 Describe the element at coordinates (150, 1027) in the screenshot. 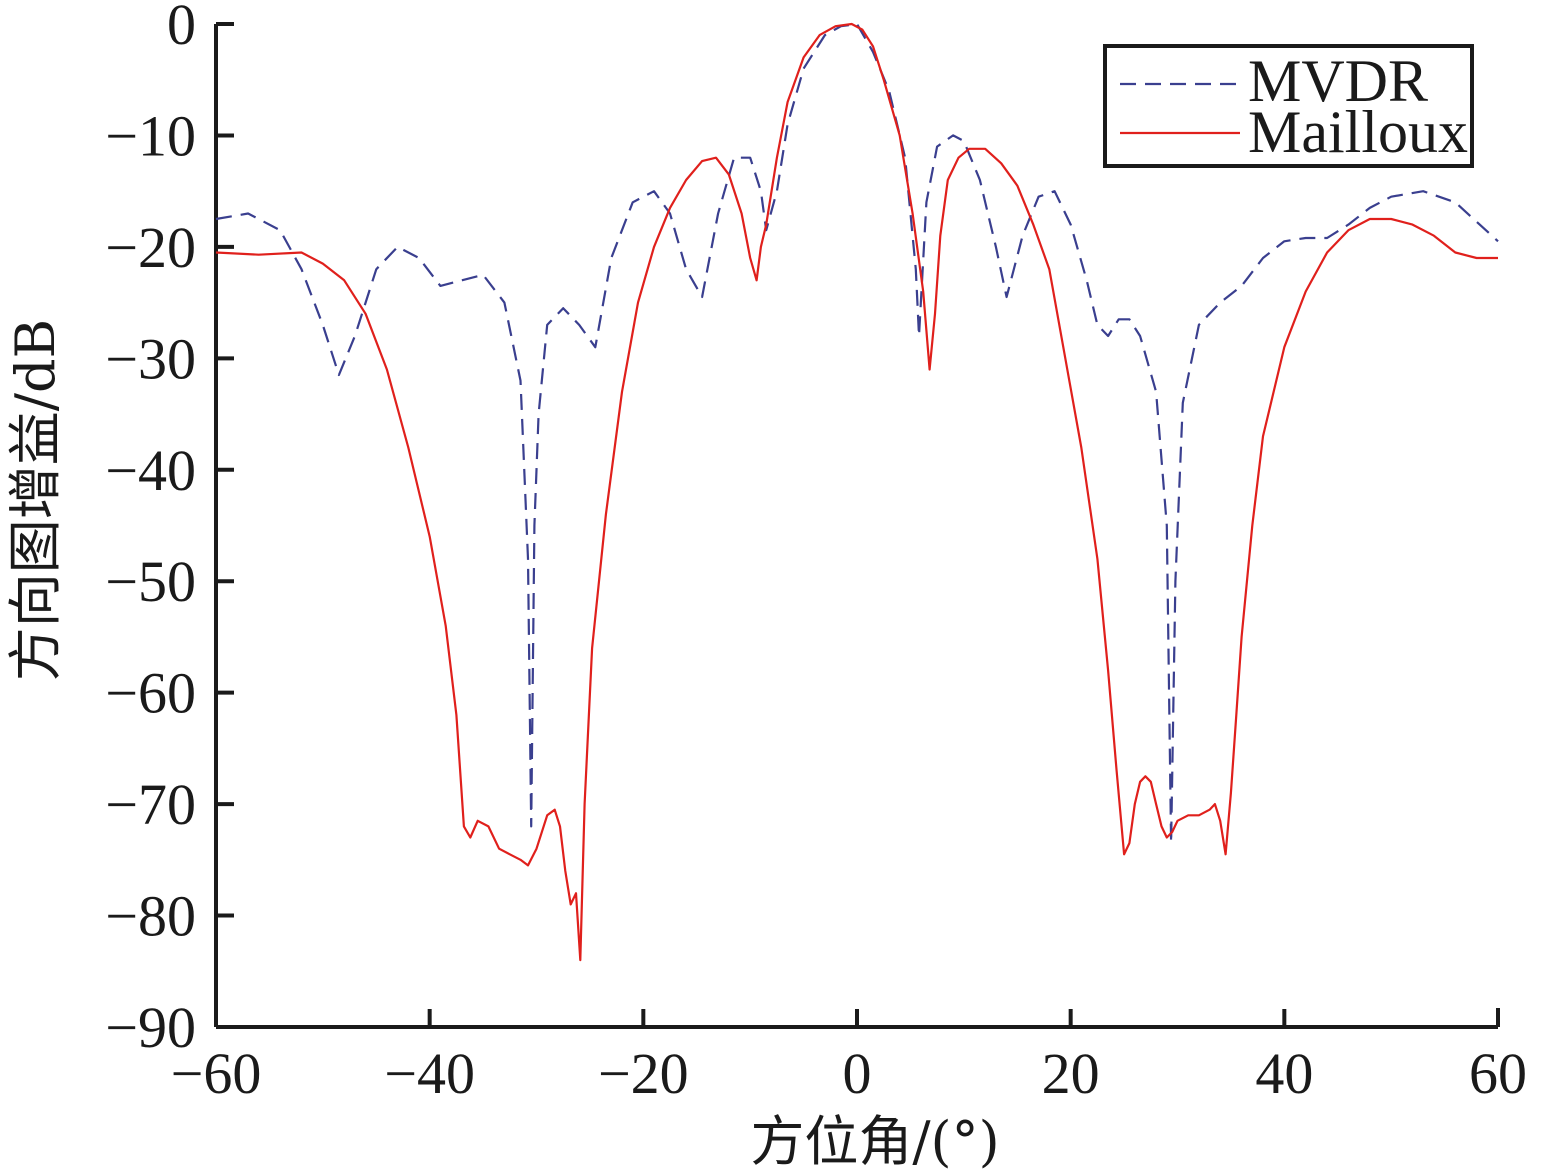

I see `y-tick-label: −90` at that location.